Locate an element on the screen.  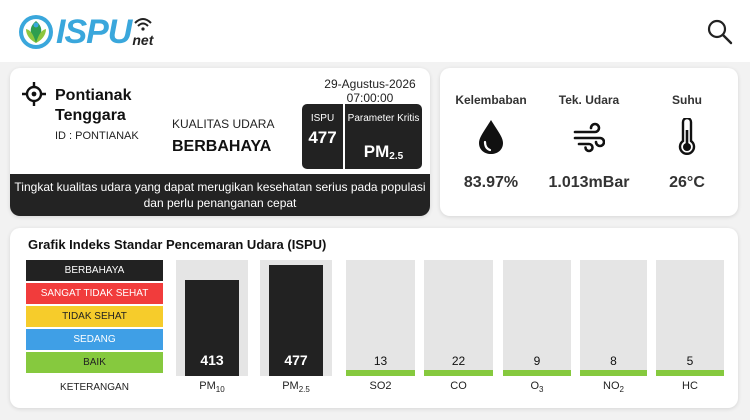
legend-item-tidak-sehat: TIDAK SEHAT is located at coordinates (94, 316).